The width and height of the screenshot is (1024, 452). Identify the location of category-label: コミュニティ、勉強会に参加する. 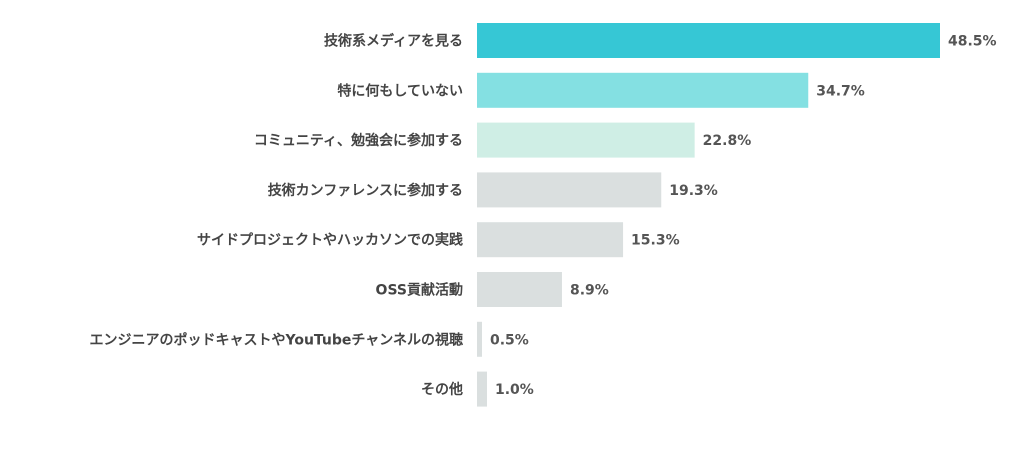
(358, 140).